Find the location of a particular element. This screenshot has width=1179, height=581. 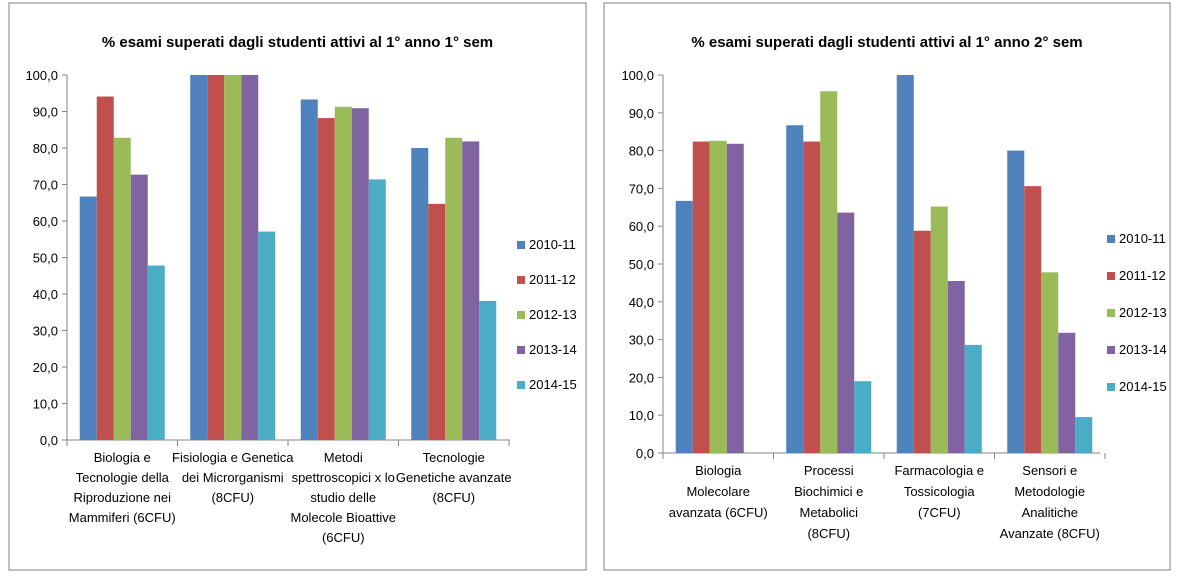

x-category-label: avanzata (6CFU) is located at coordinates (718, 512).